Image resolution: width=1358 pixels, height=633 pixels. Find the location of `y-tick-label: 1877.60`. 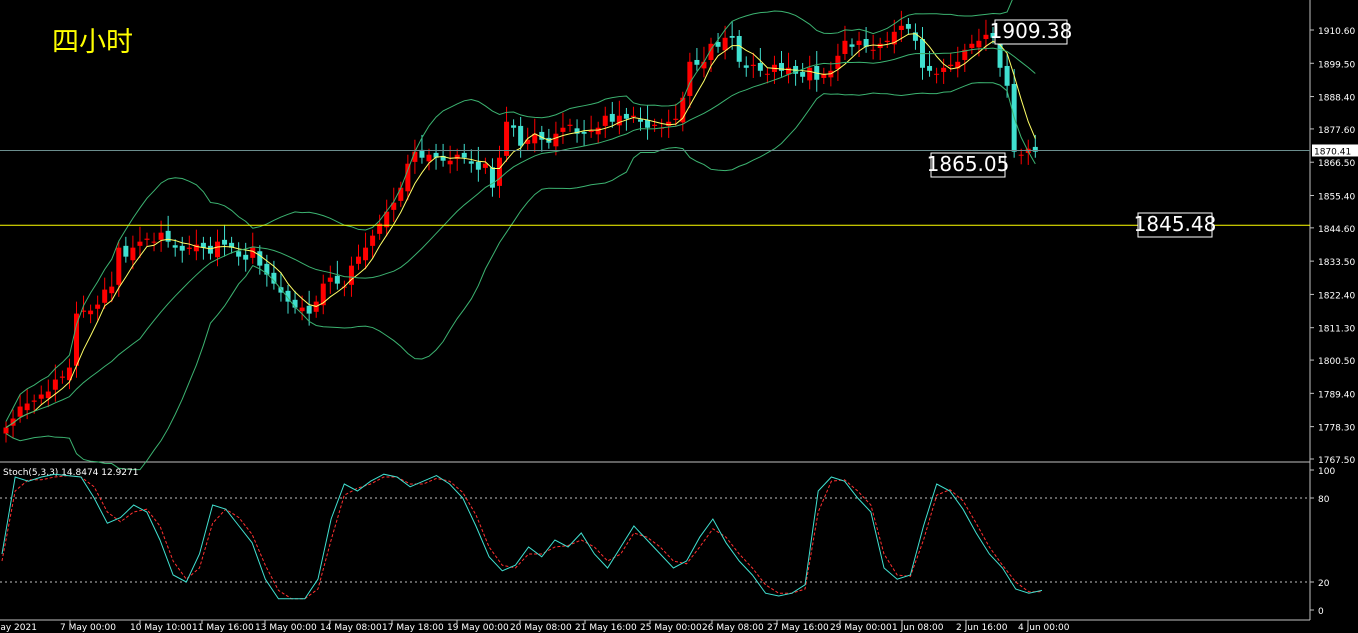

y-tick-label: 1877.60 is located at coordinates (1336, 131).